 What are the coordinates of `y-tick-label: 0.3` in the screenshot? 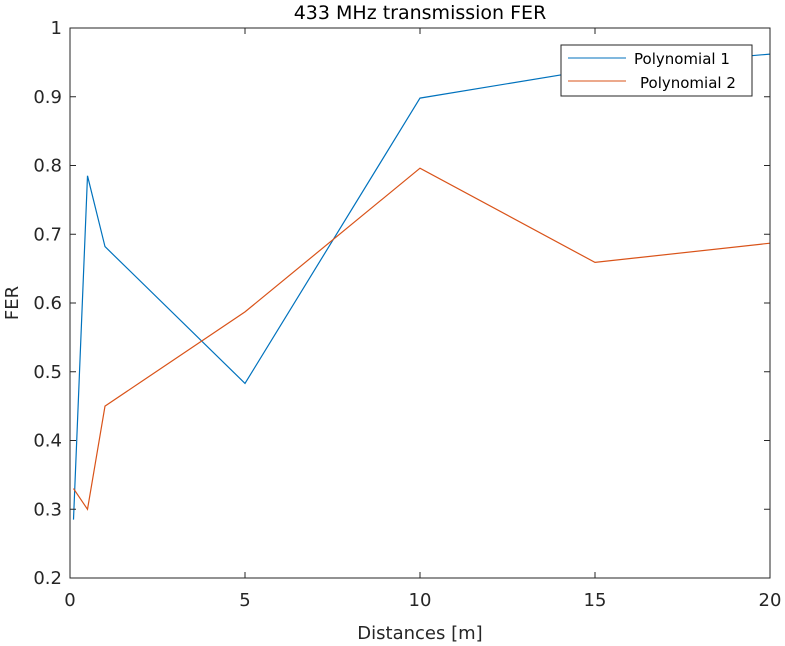 It's located at (47, 509).